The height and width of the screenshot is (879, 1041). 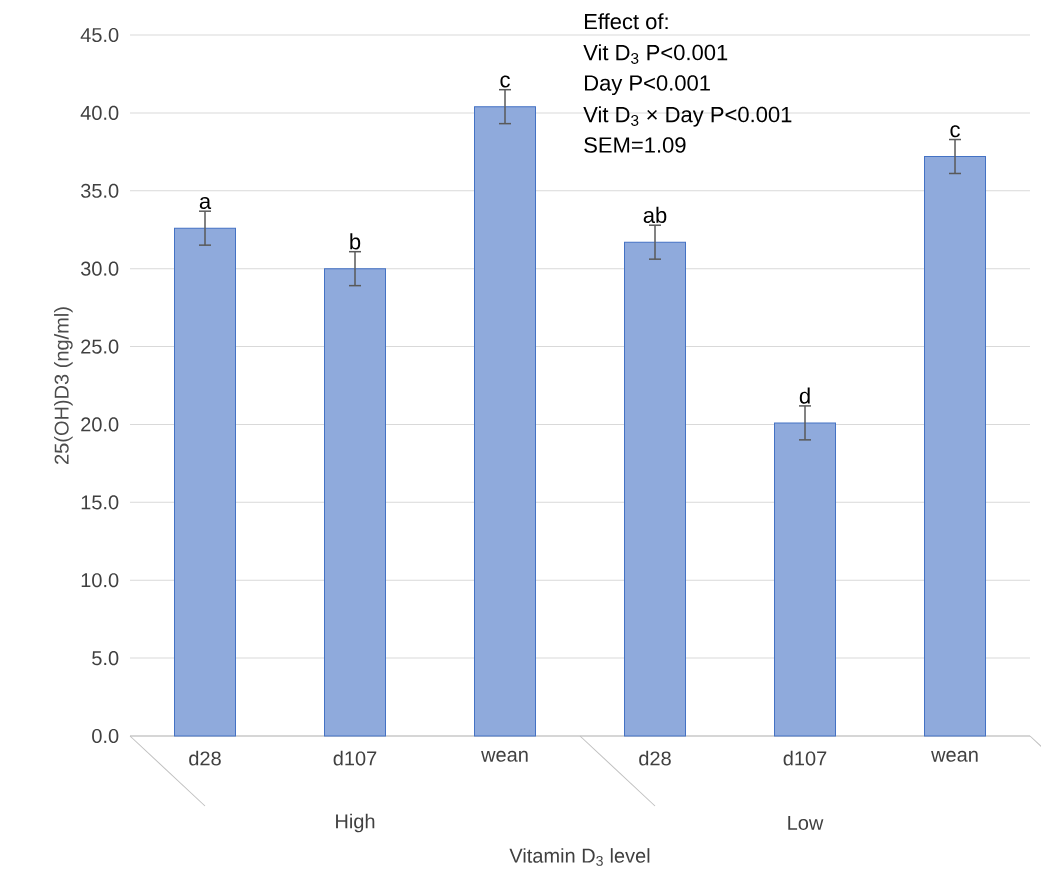 I want to click on y-tick-label: 20.0, so click(x=100, y=424).